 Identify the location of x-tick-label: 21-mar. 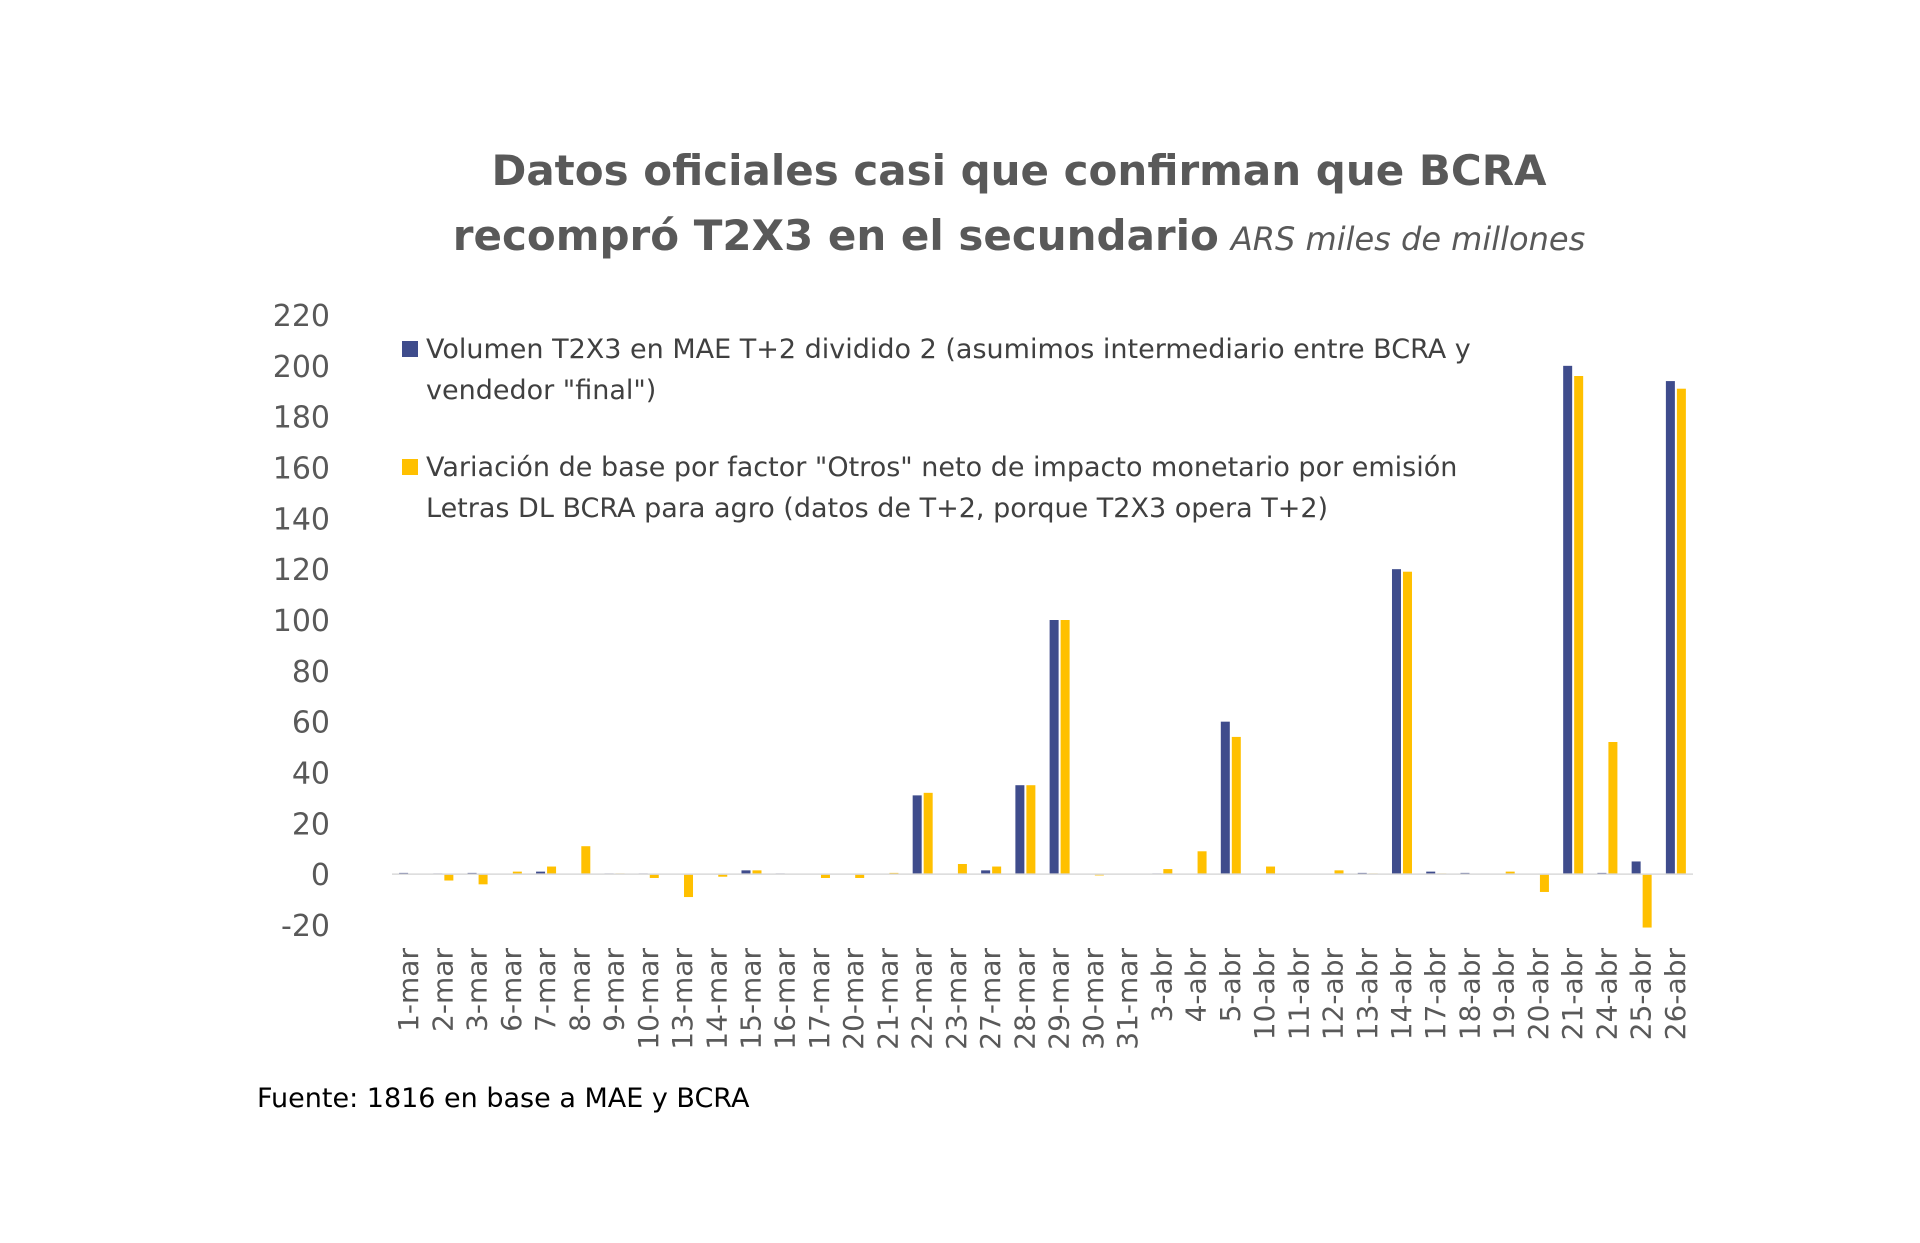
(887, 999).